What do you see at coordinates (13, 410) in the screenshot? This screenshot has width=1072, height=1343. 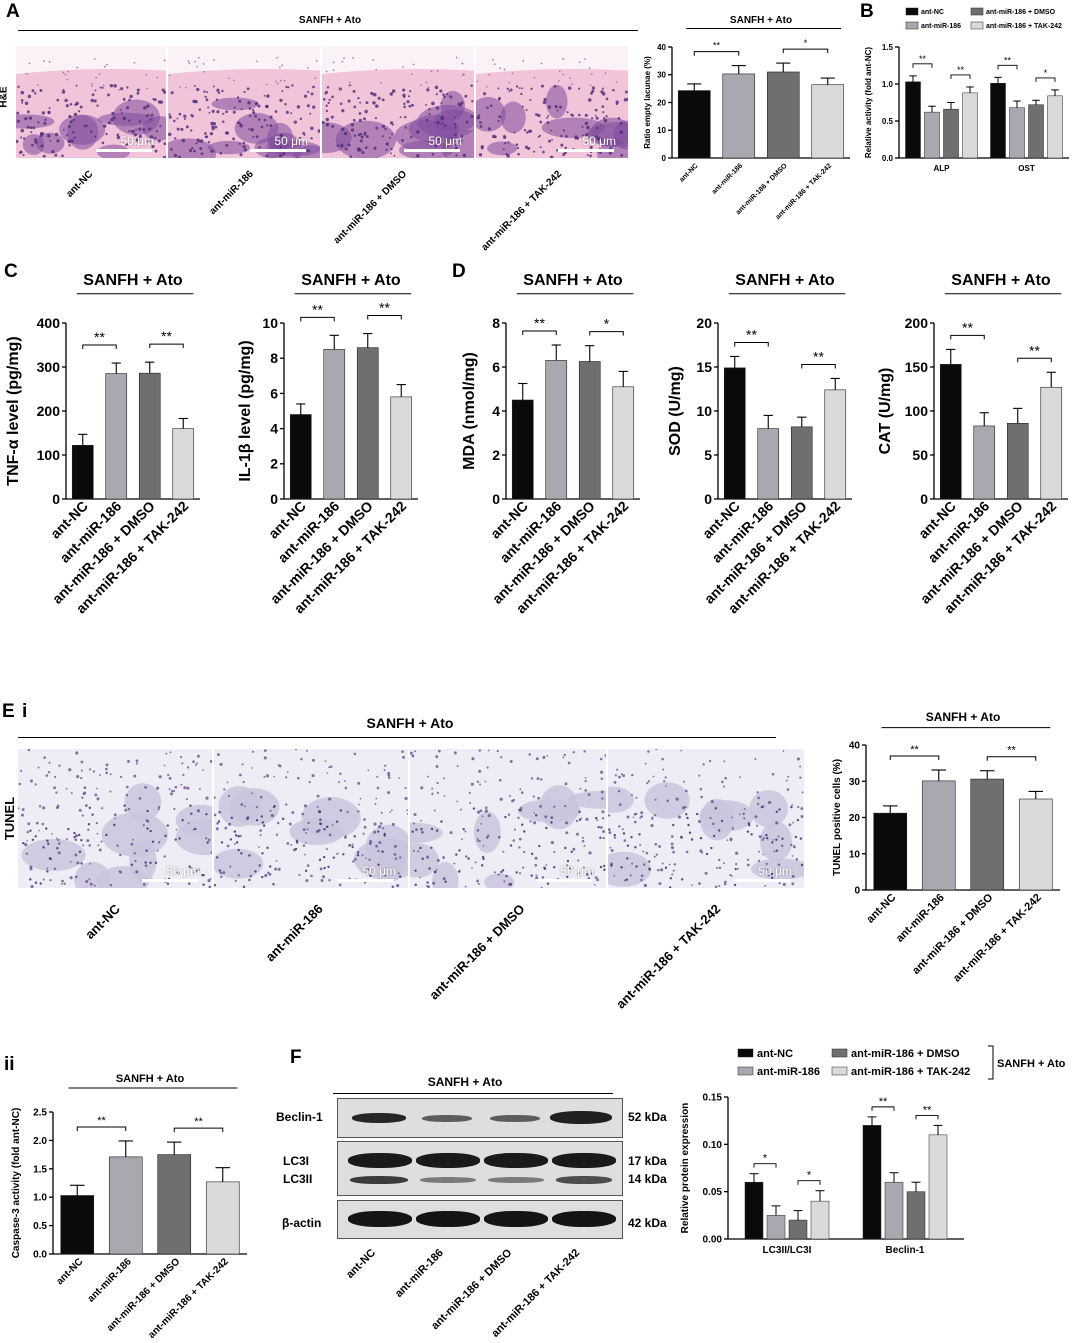 I see `y-axis-label: TNF-α level (pg/mg)` at bounding box center [13, 410].